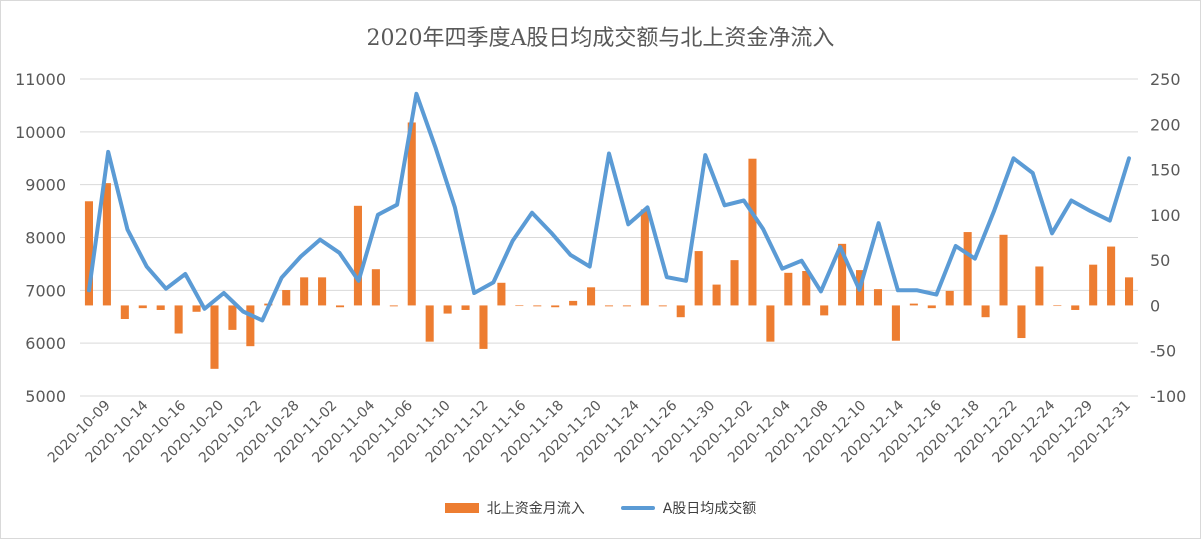  What do you see at coordinates (45, 343) in the screenshot?
I see `y-left-tick-label: 6000` at bounding box center [45, 343].